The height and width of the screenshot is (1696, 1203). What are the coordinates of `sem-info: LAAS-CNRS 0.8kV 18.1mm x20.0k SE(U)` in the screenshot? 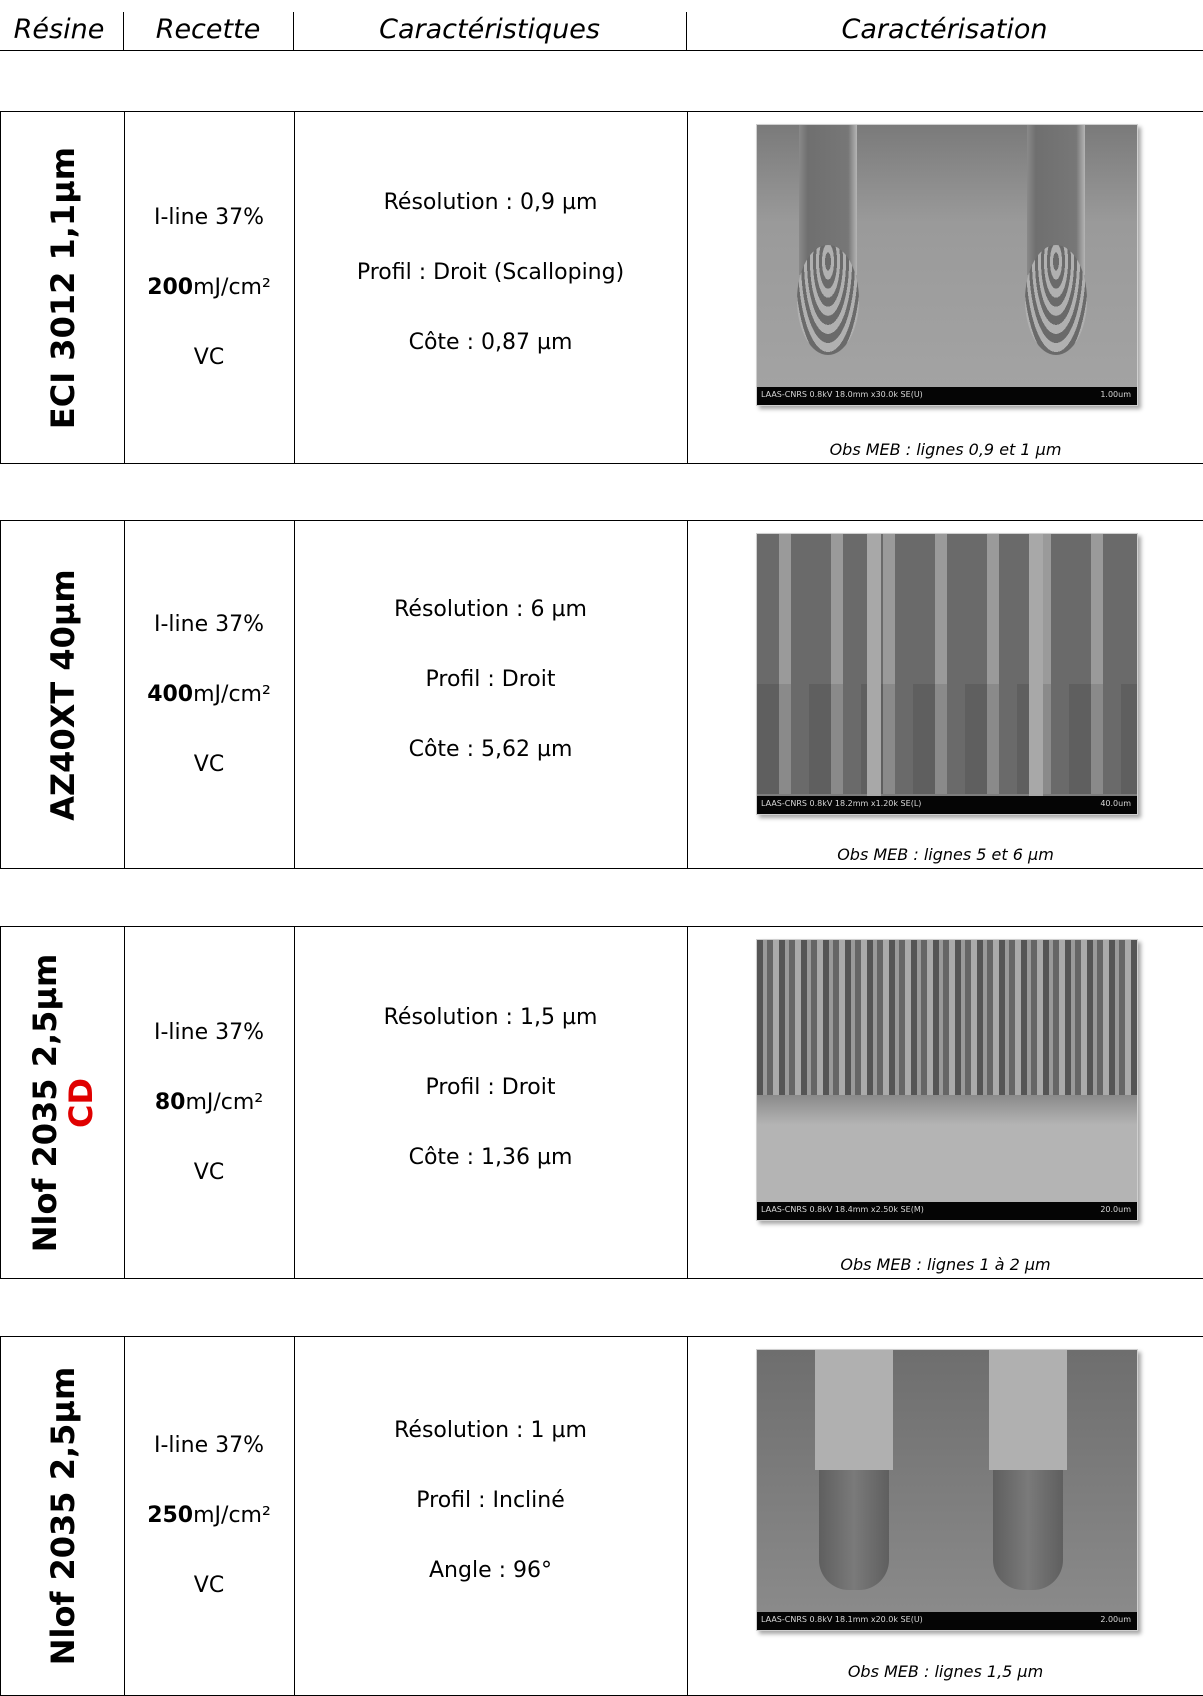 It's located at (842, 1619).